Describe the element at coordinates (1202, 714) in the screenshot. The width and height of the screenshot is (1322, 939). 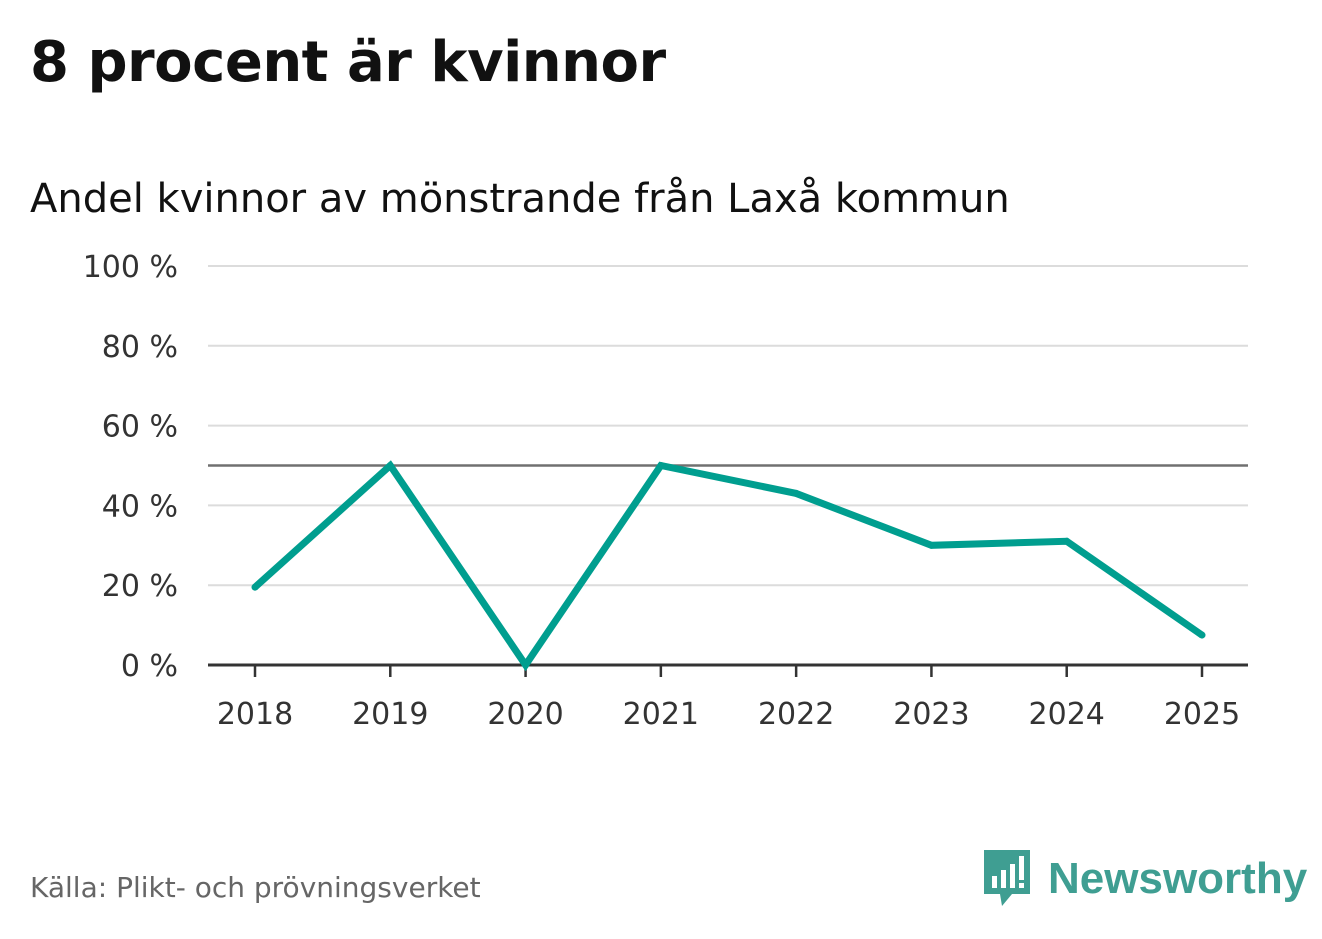
I see `x-tick-label: 2025` at that location.